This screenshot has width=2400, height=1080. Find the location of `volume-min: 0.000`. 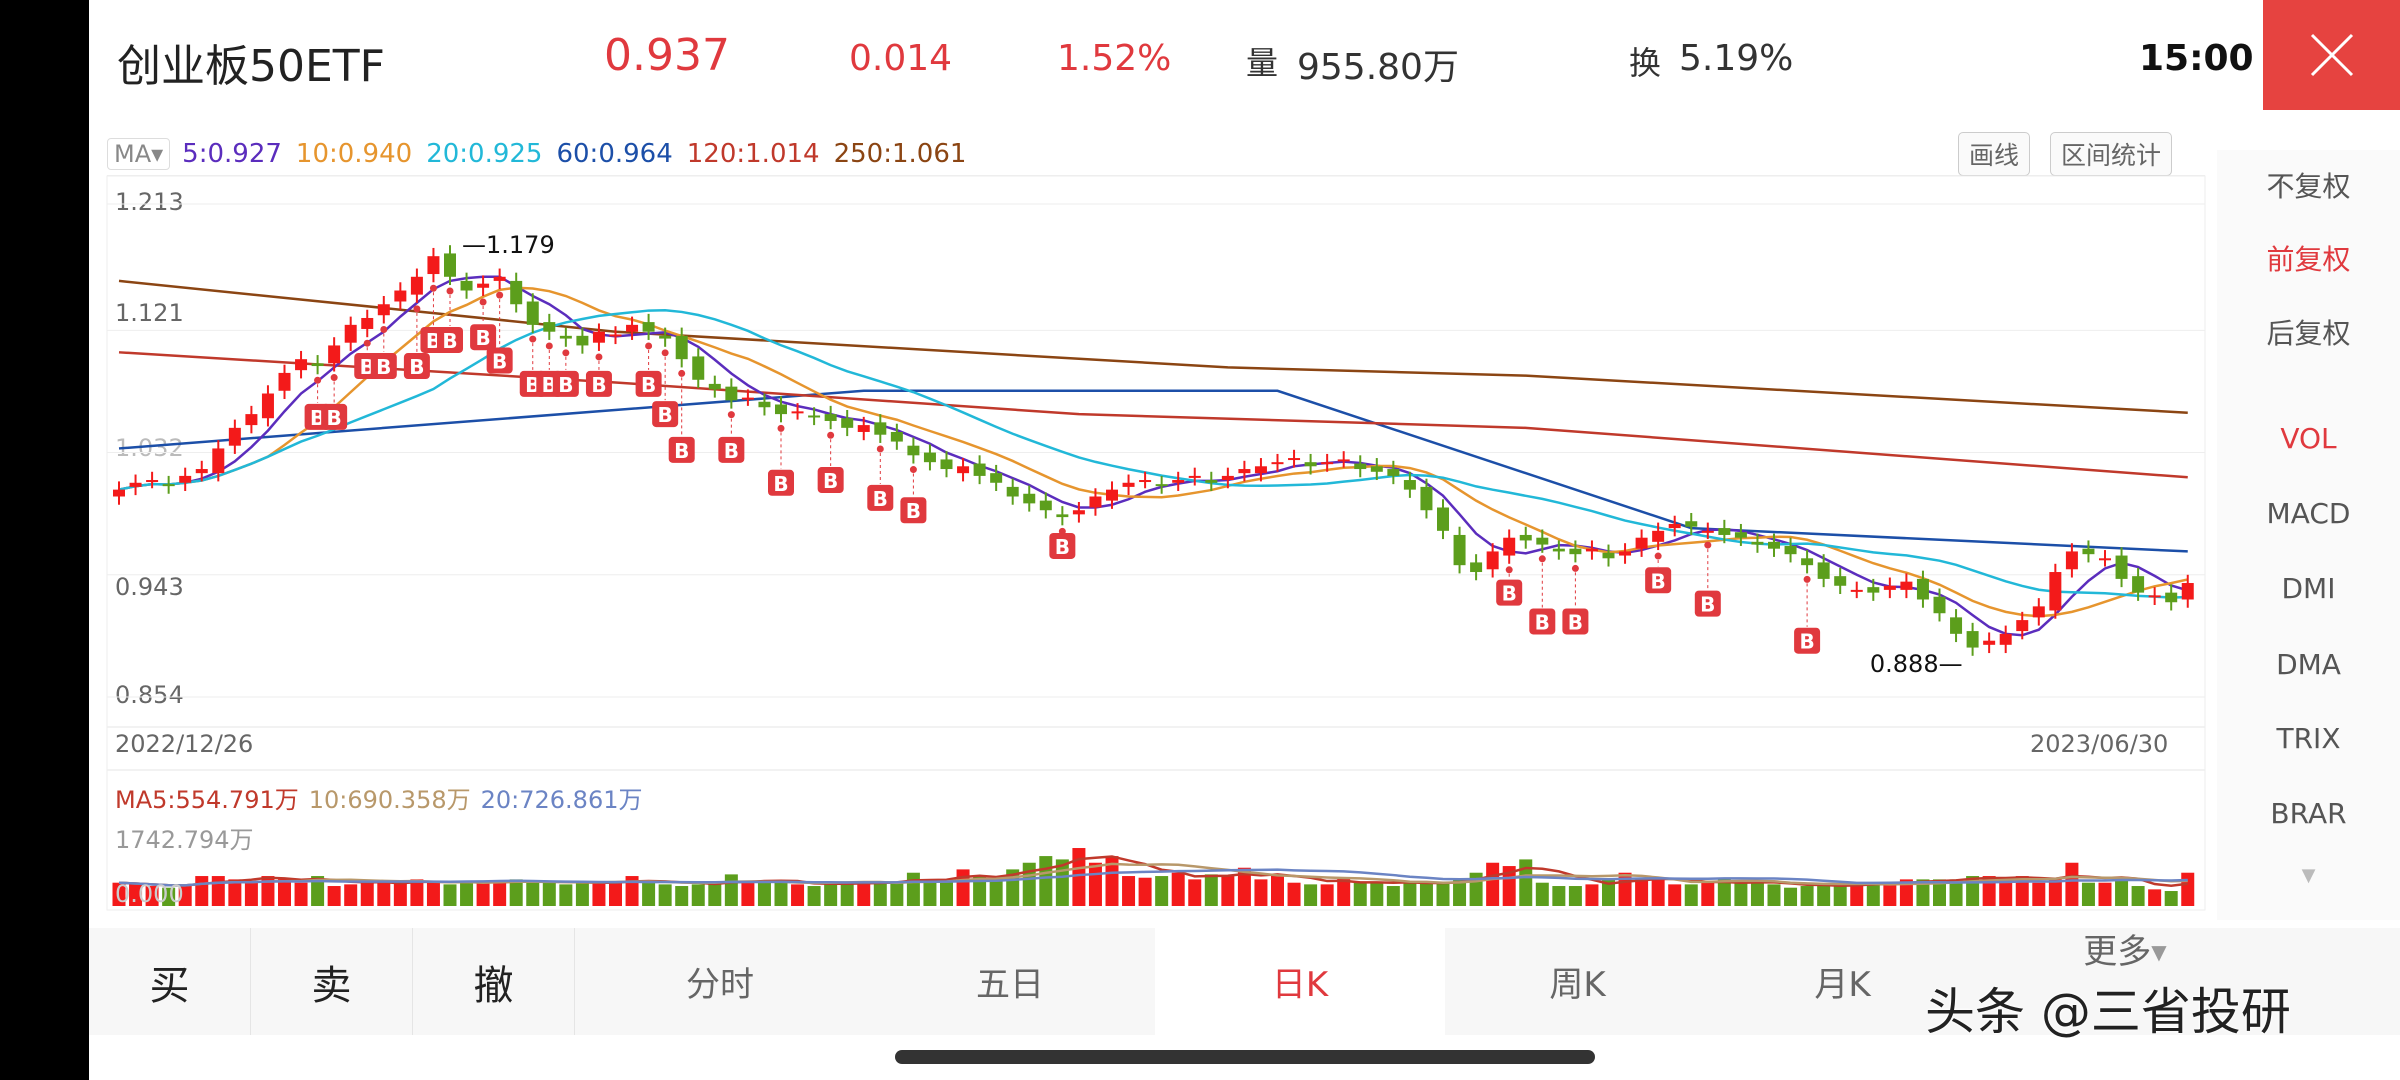

volume-min: 0.000 is located at coordinates (149, 894).